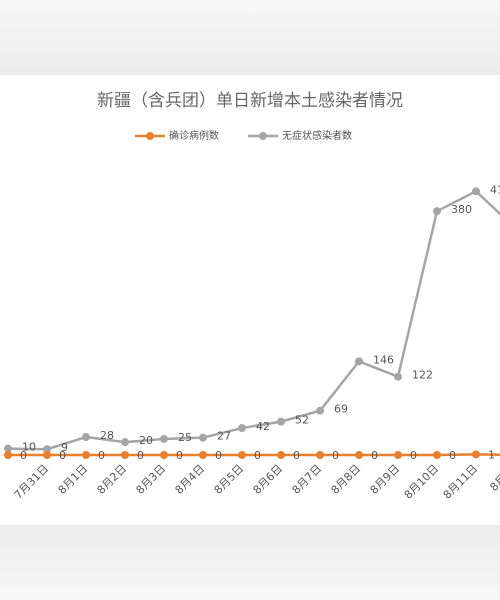  Describe the element at coordinates (461, 482) in the screenshot. I see `x-tick-label: 8月11日` at that location.